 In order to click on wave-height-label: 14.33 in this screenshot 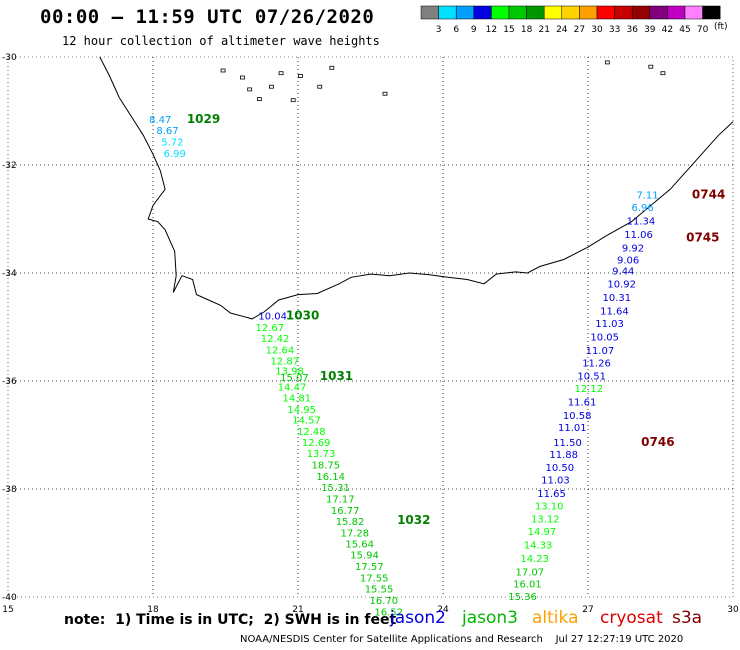, I will do `click(538, 545)`.